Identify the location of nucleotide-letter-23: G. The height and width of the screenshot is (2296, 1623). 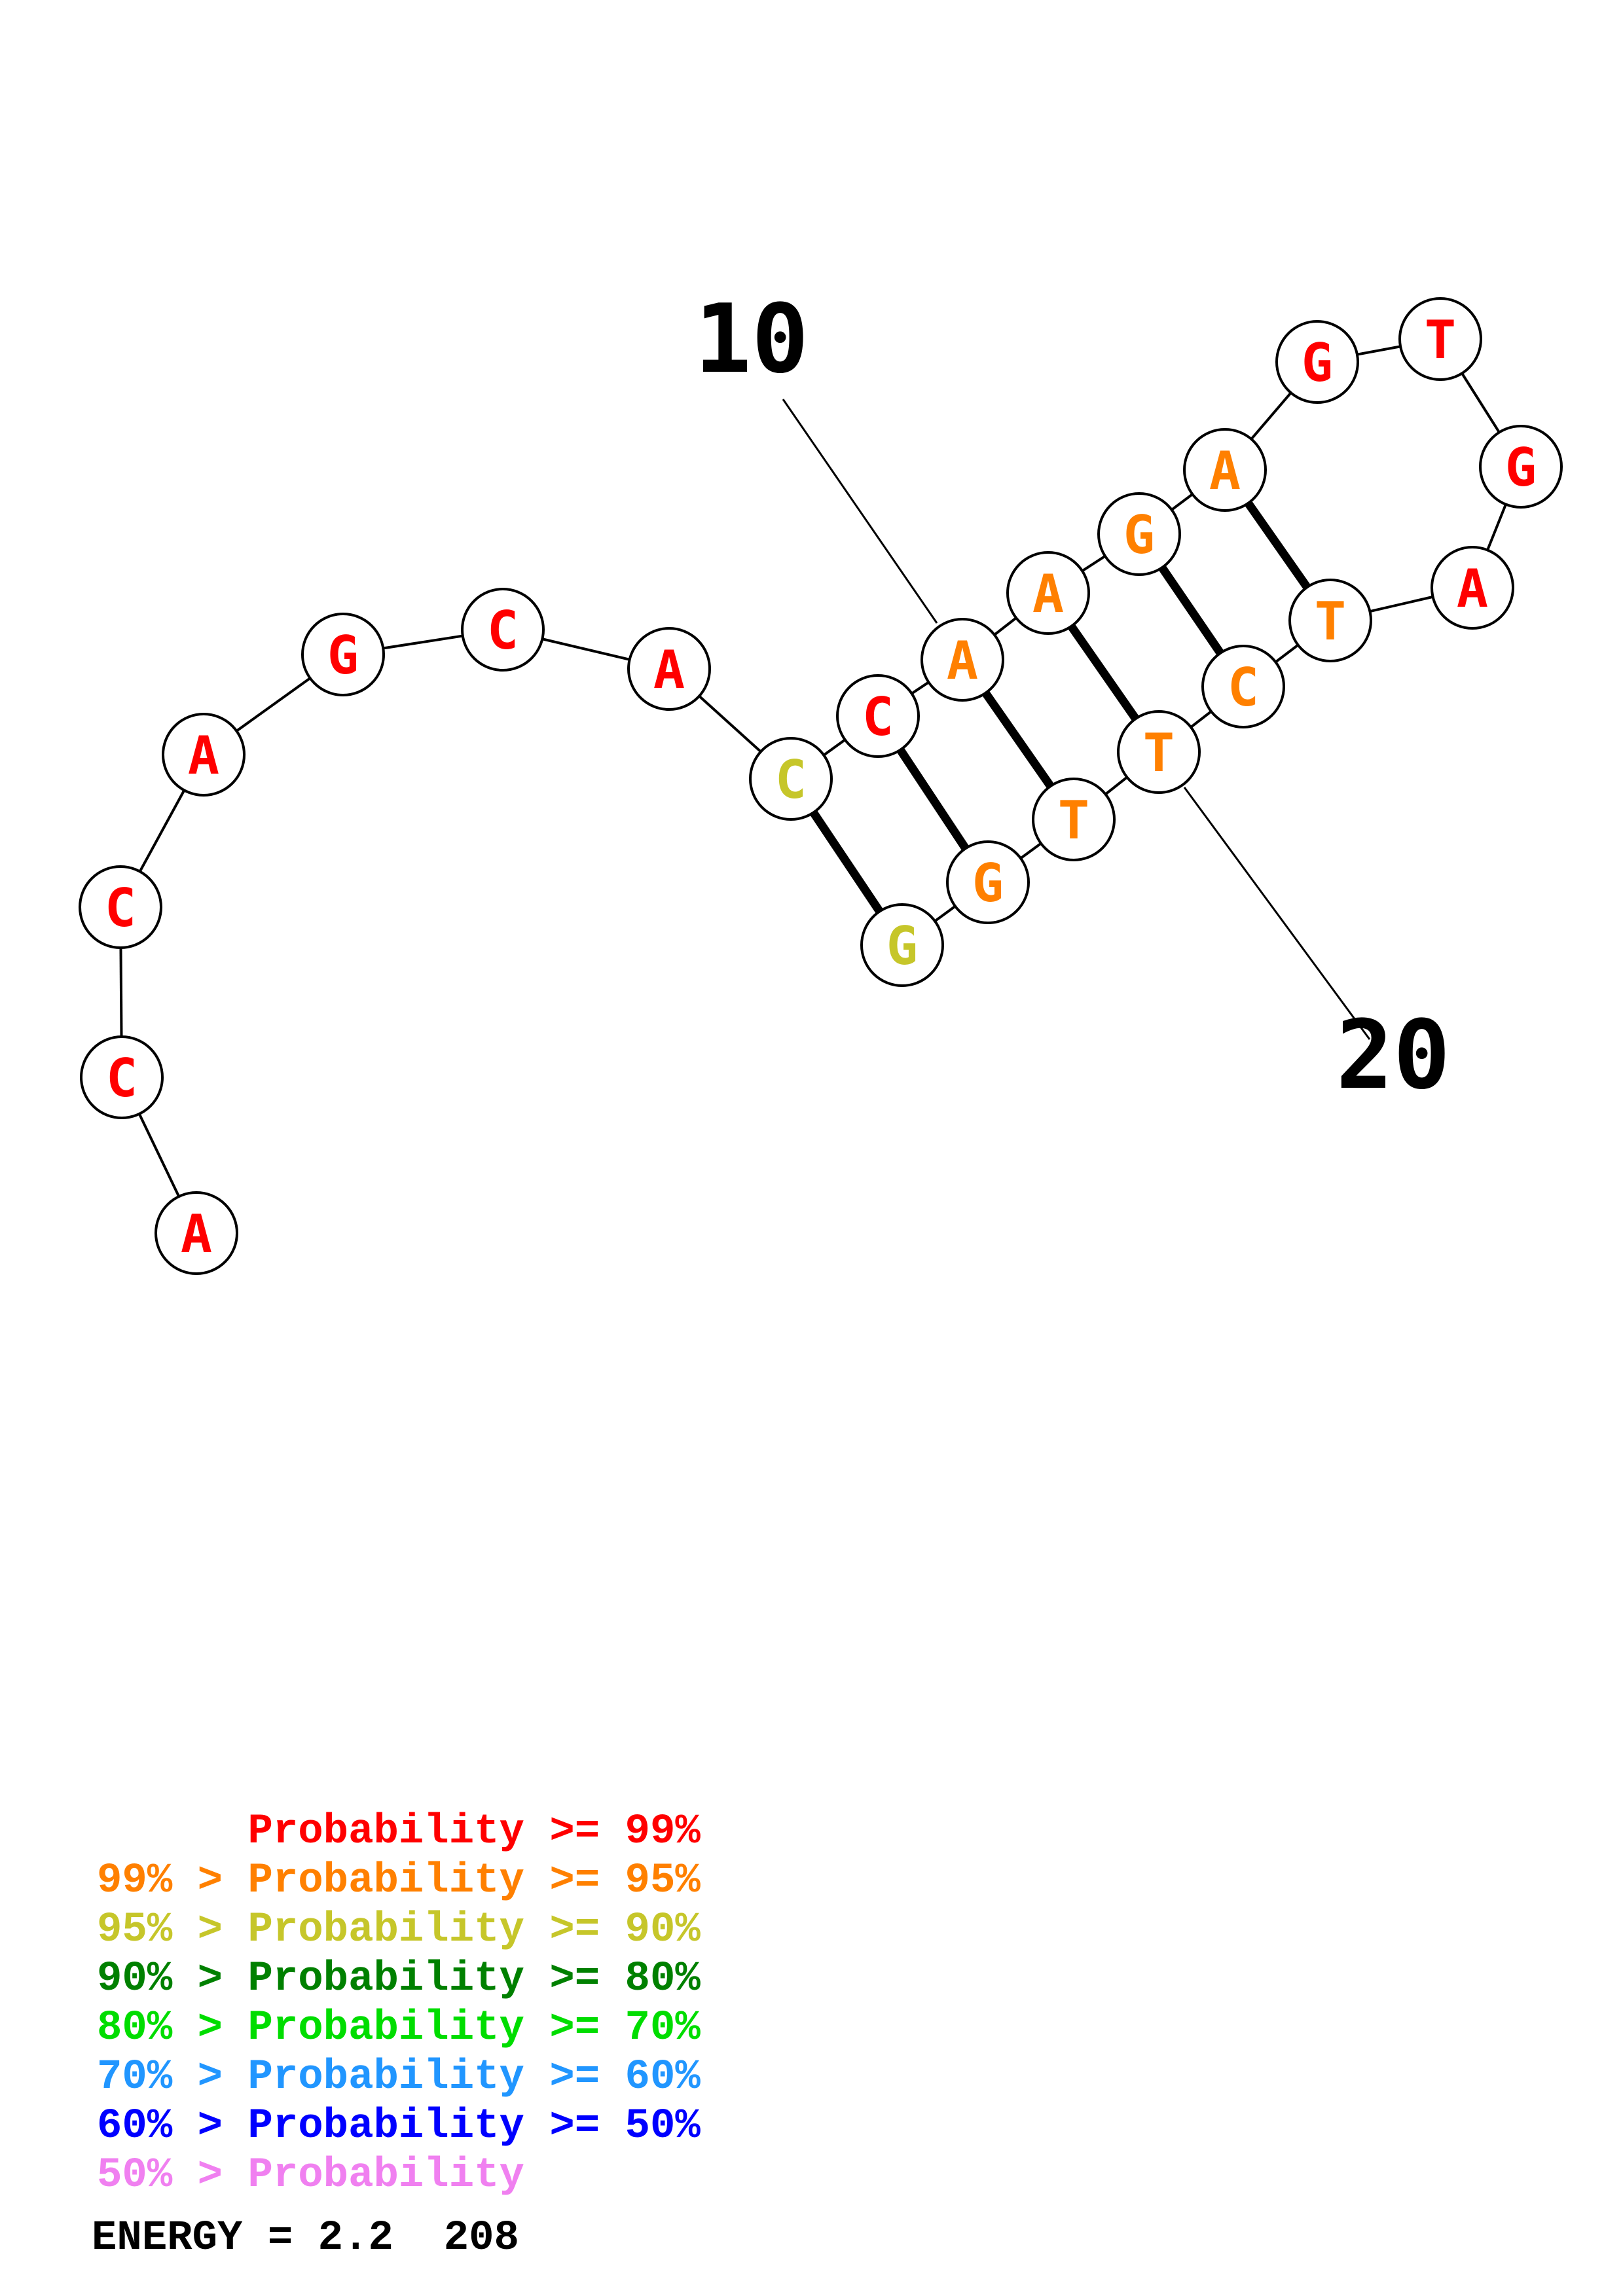
(902, 946).